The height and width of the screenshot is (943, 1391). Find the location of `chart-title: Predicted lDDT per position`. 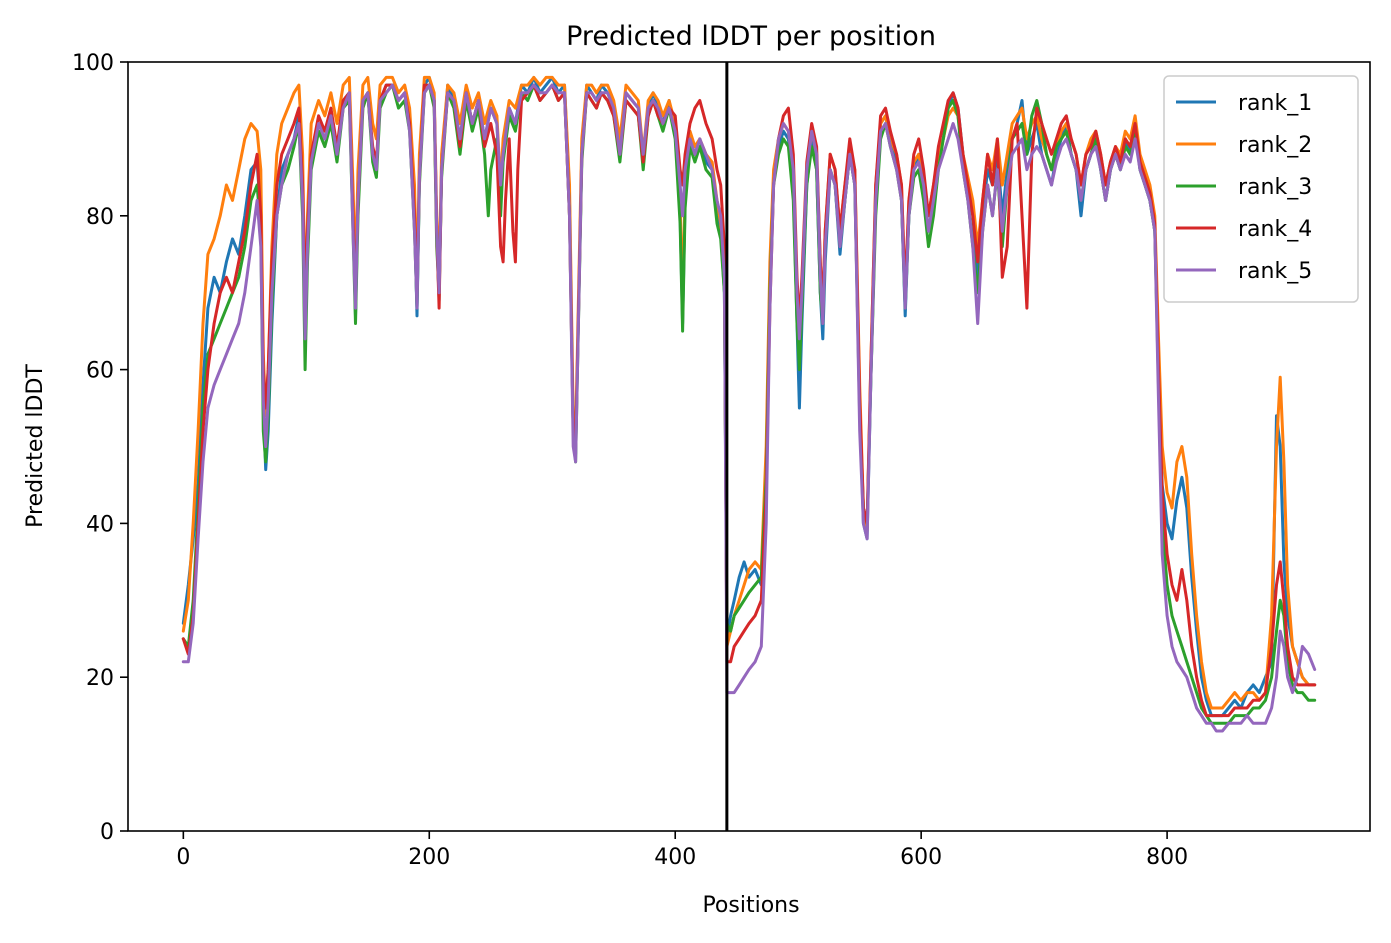

chart-title: Predicted lDDT per position is located at coordinates (751, 36).